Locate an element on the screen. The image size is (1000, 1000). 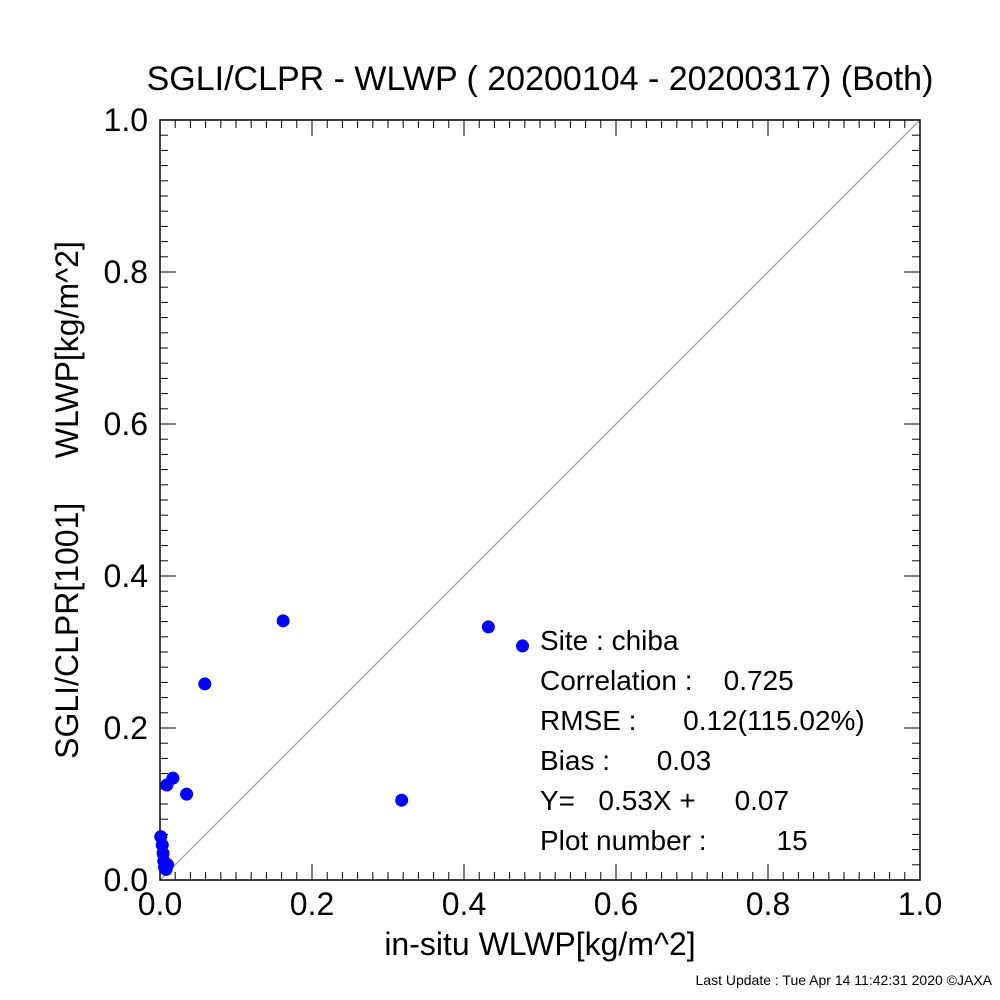
stats-line: RMSE : 0.12(115.02%) is located at coordinates (702, 720).